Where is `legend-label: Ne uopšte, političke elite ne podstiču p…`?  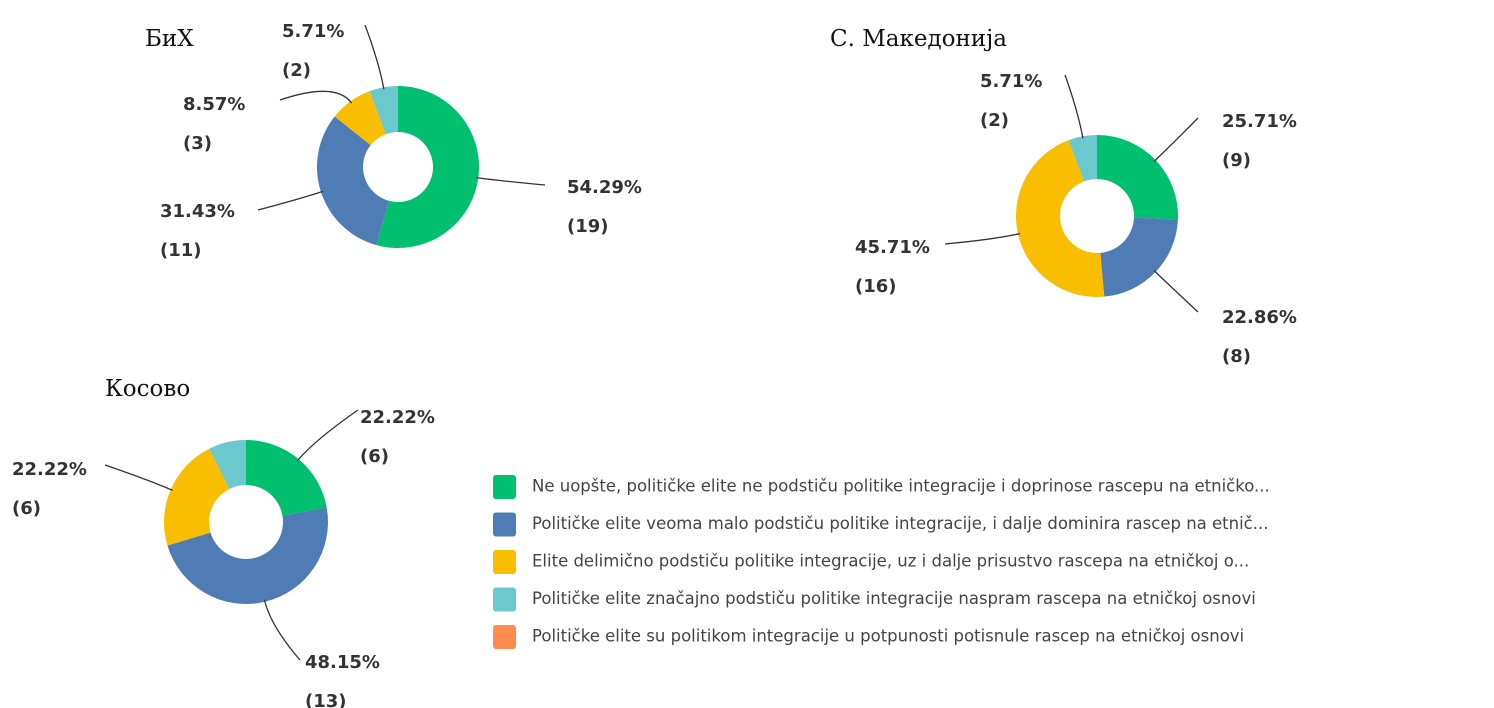 legend-label: Ne uopšte, političke elite ne podstiču p… is located at coordinates (901, 486).